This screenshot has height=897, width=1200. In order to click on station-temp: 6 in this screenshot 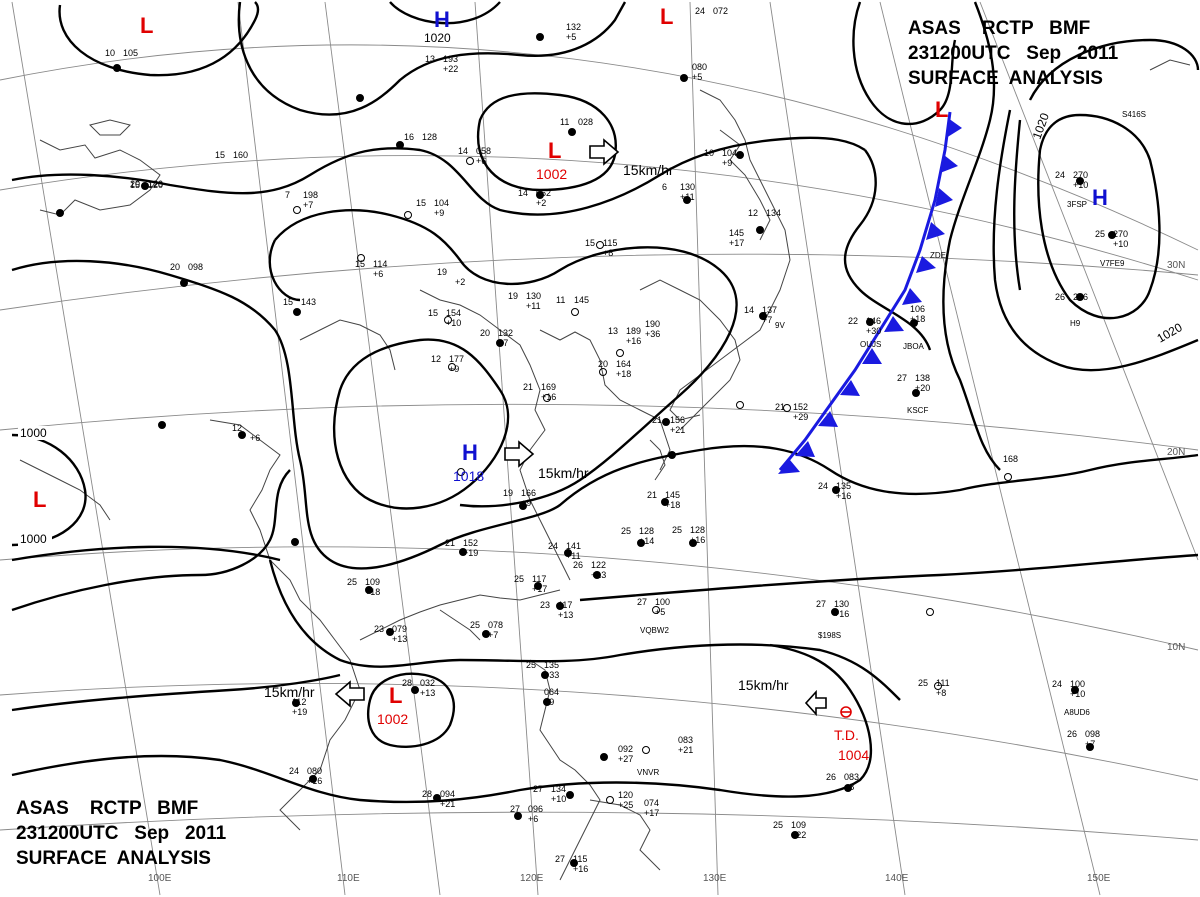, I will do `click(664, 187)`.